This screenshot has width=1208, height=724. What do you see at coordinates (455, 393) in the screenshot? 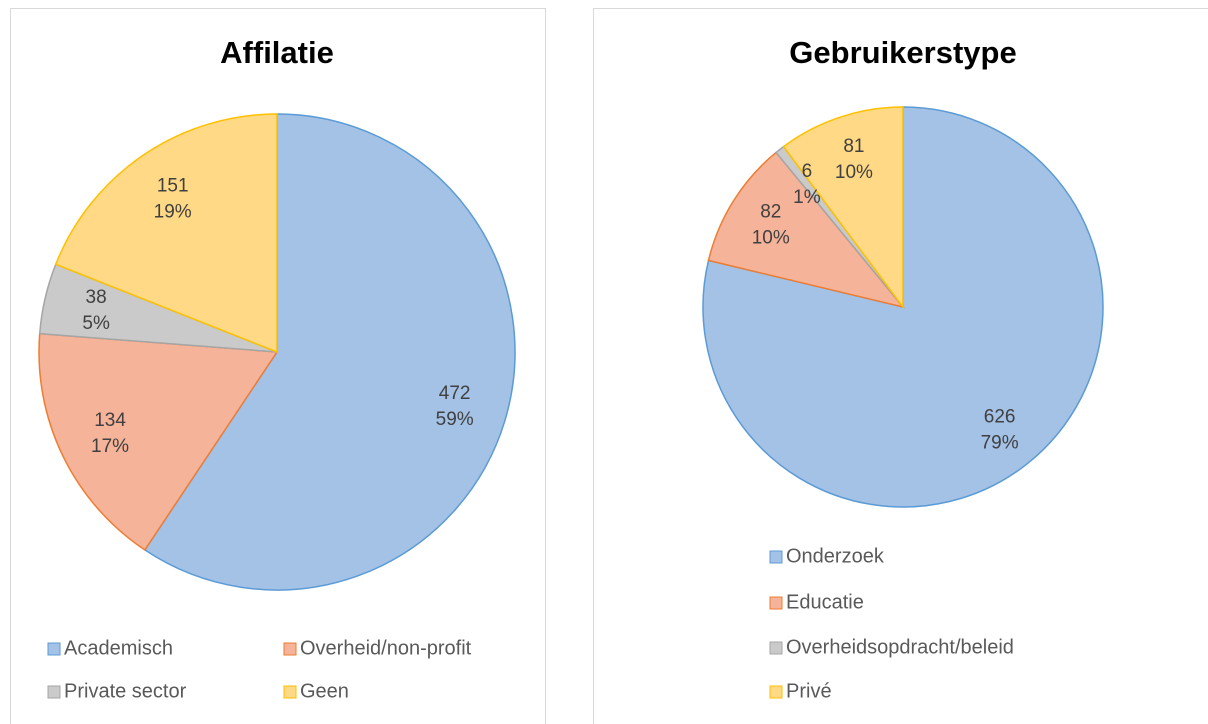
I see `data-label: 472` at bounding box center [455, 393].